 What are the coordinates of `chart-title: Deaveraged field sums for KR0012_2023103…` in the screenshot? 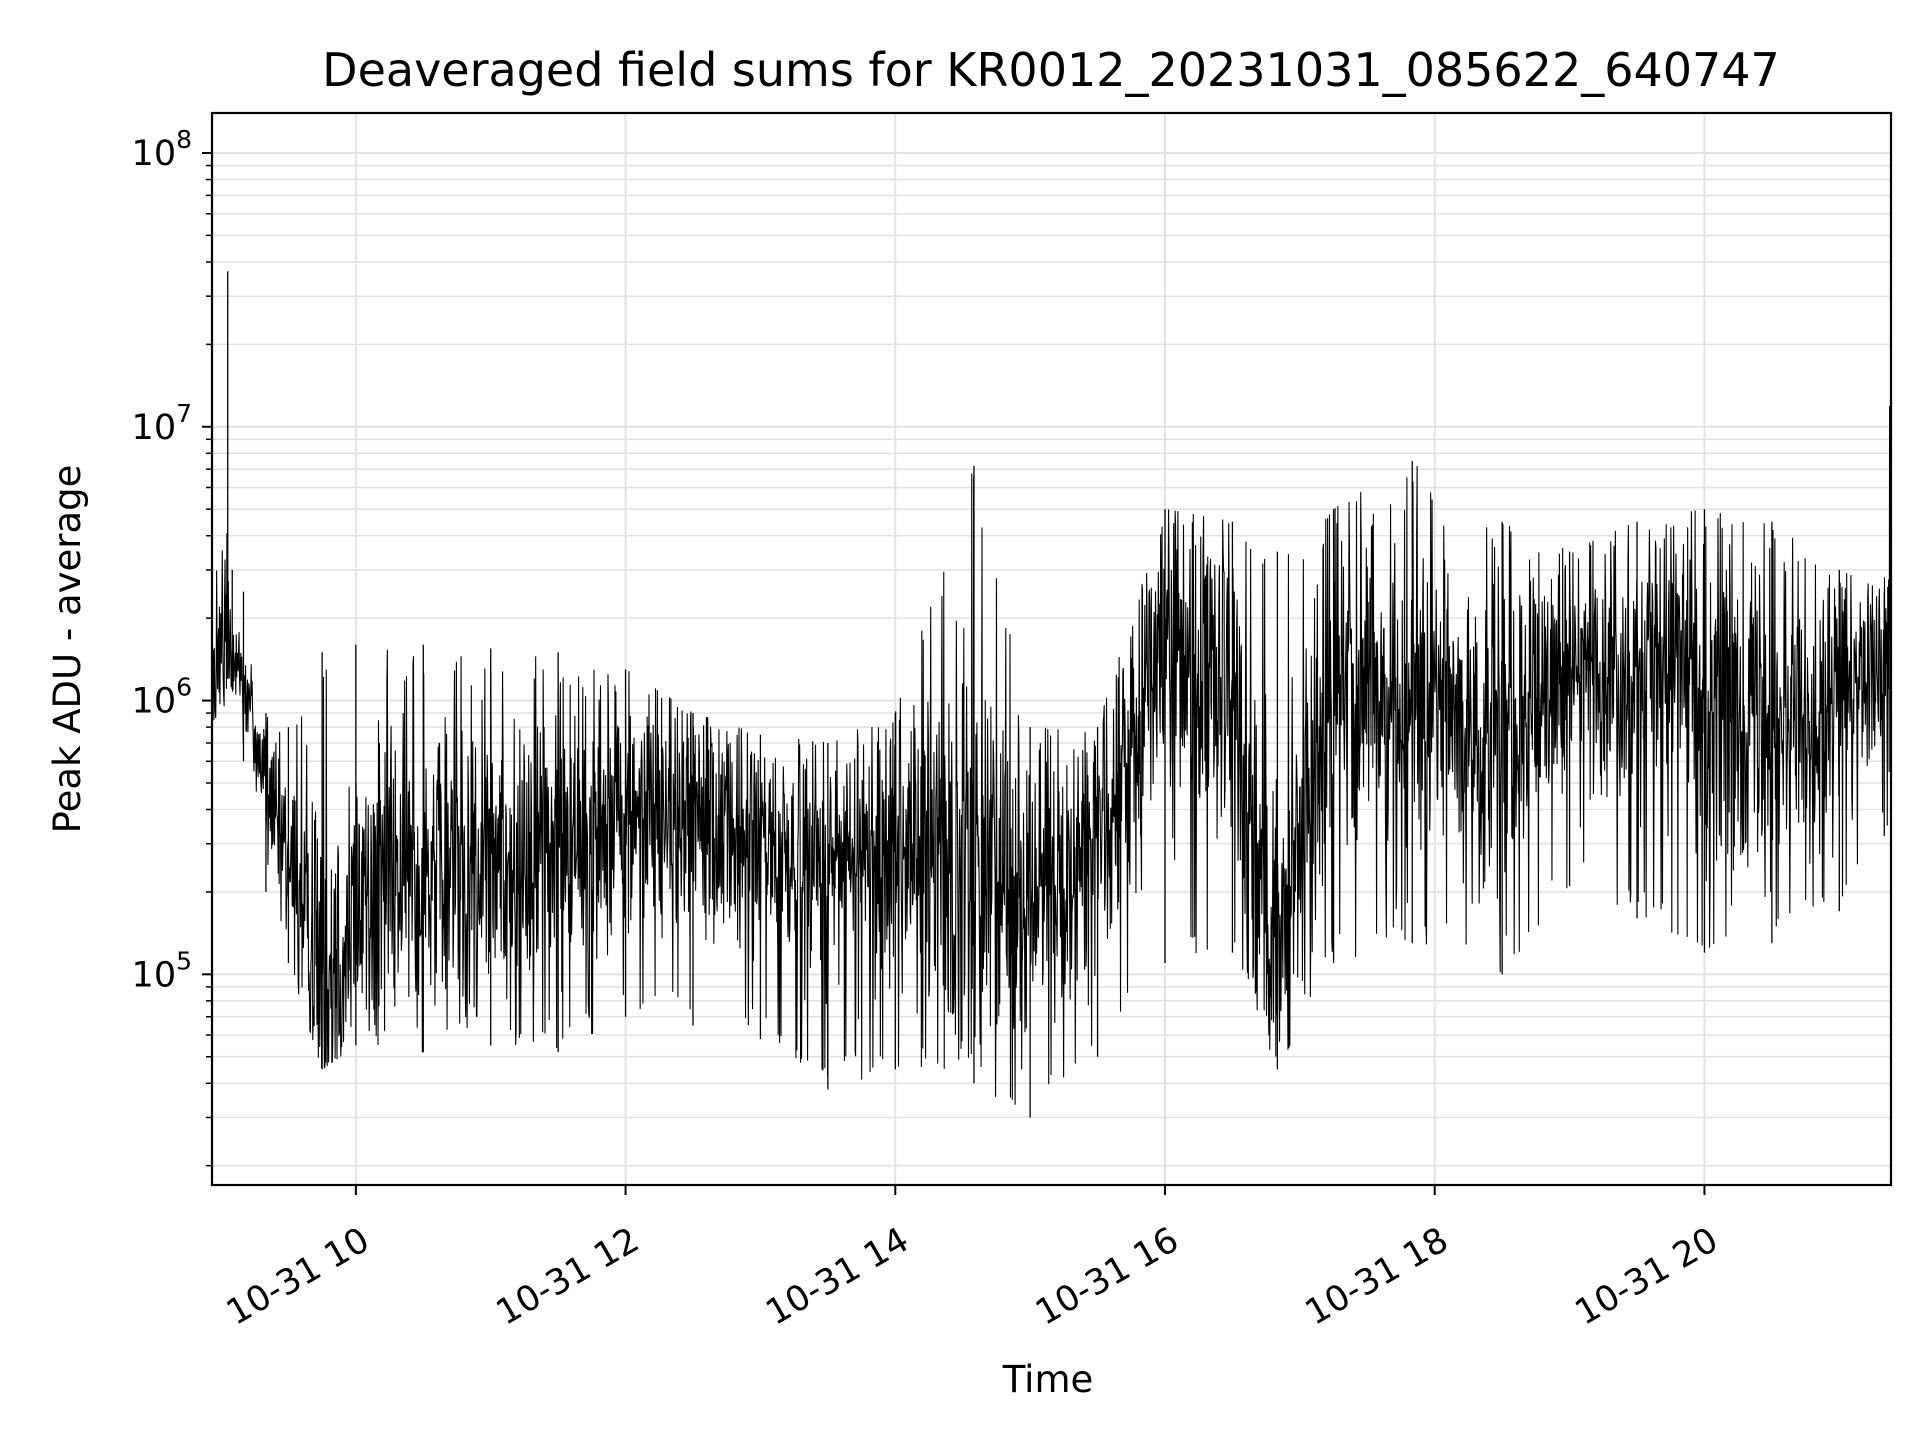 It's located at (1051, 70).